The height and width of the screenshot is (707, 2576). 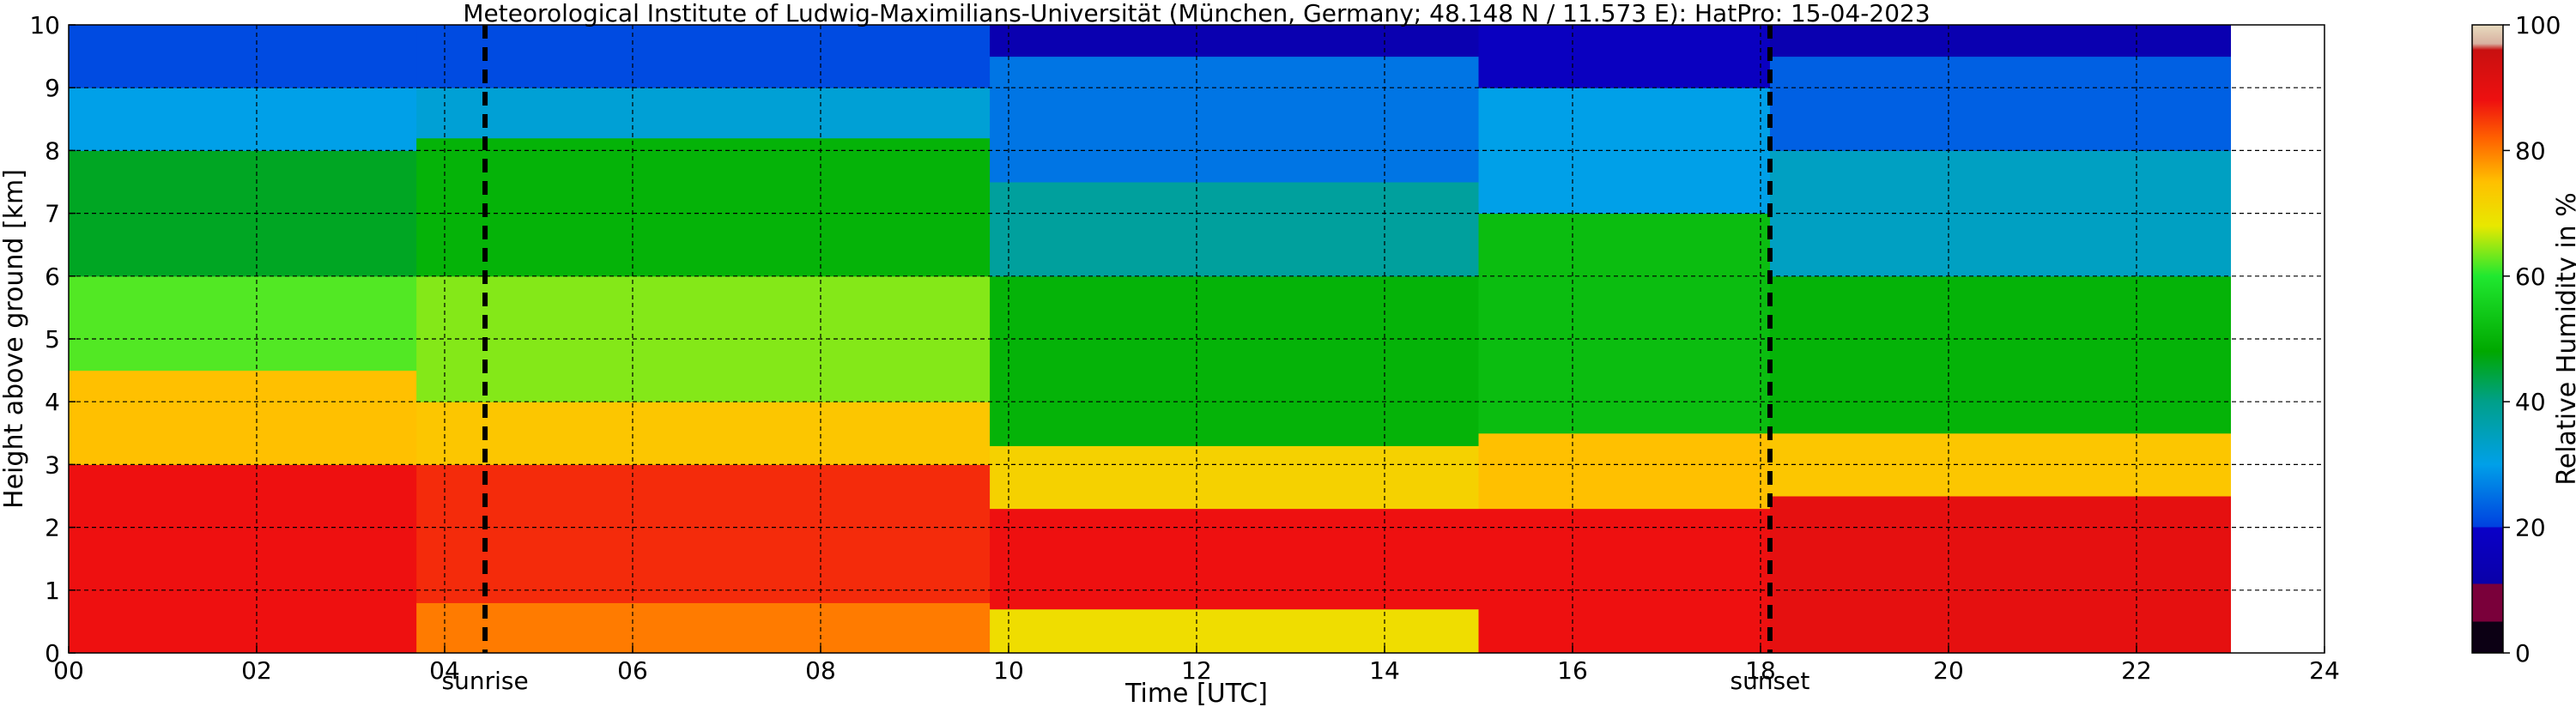 I want to click on x-tick-label-8: 16, so click(x=1572, y=670).